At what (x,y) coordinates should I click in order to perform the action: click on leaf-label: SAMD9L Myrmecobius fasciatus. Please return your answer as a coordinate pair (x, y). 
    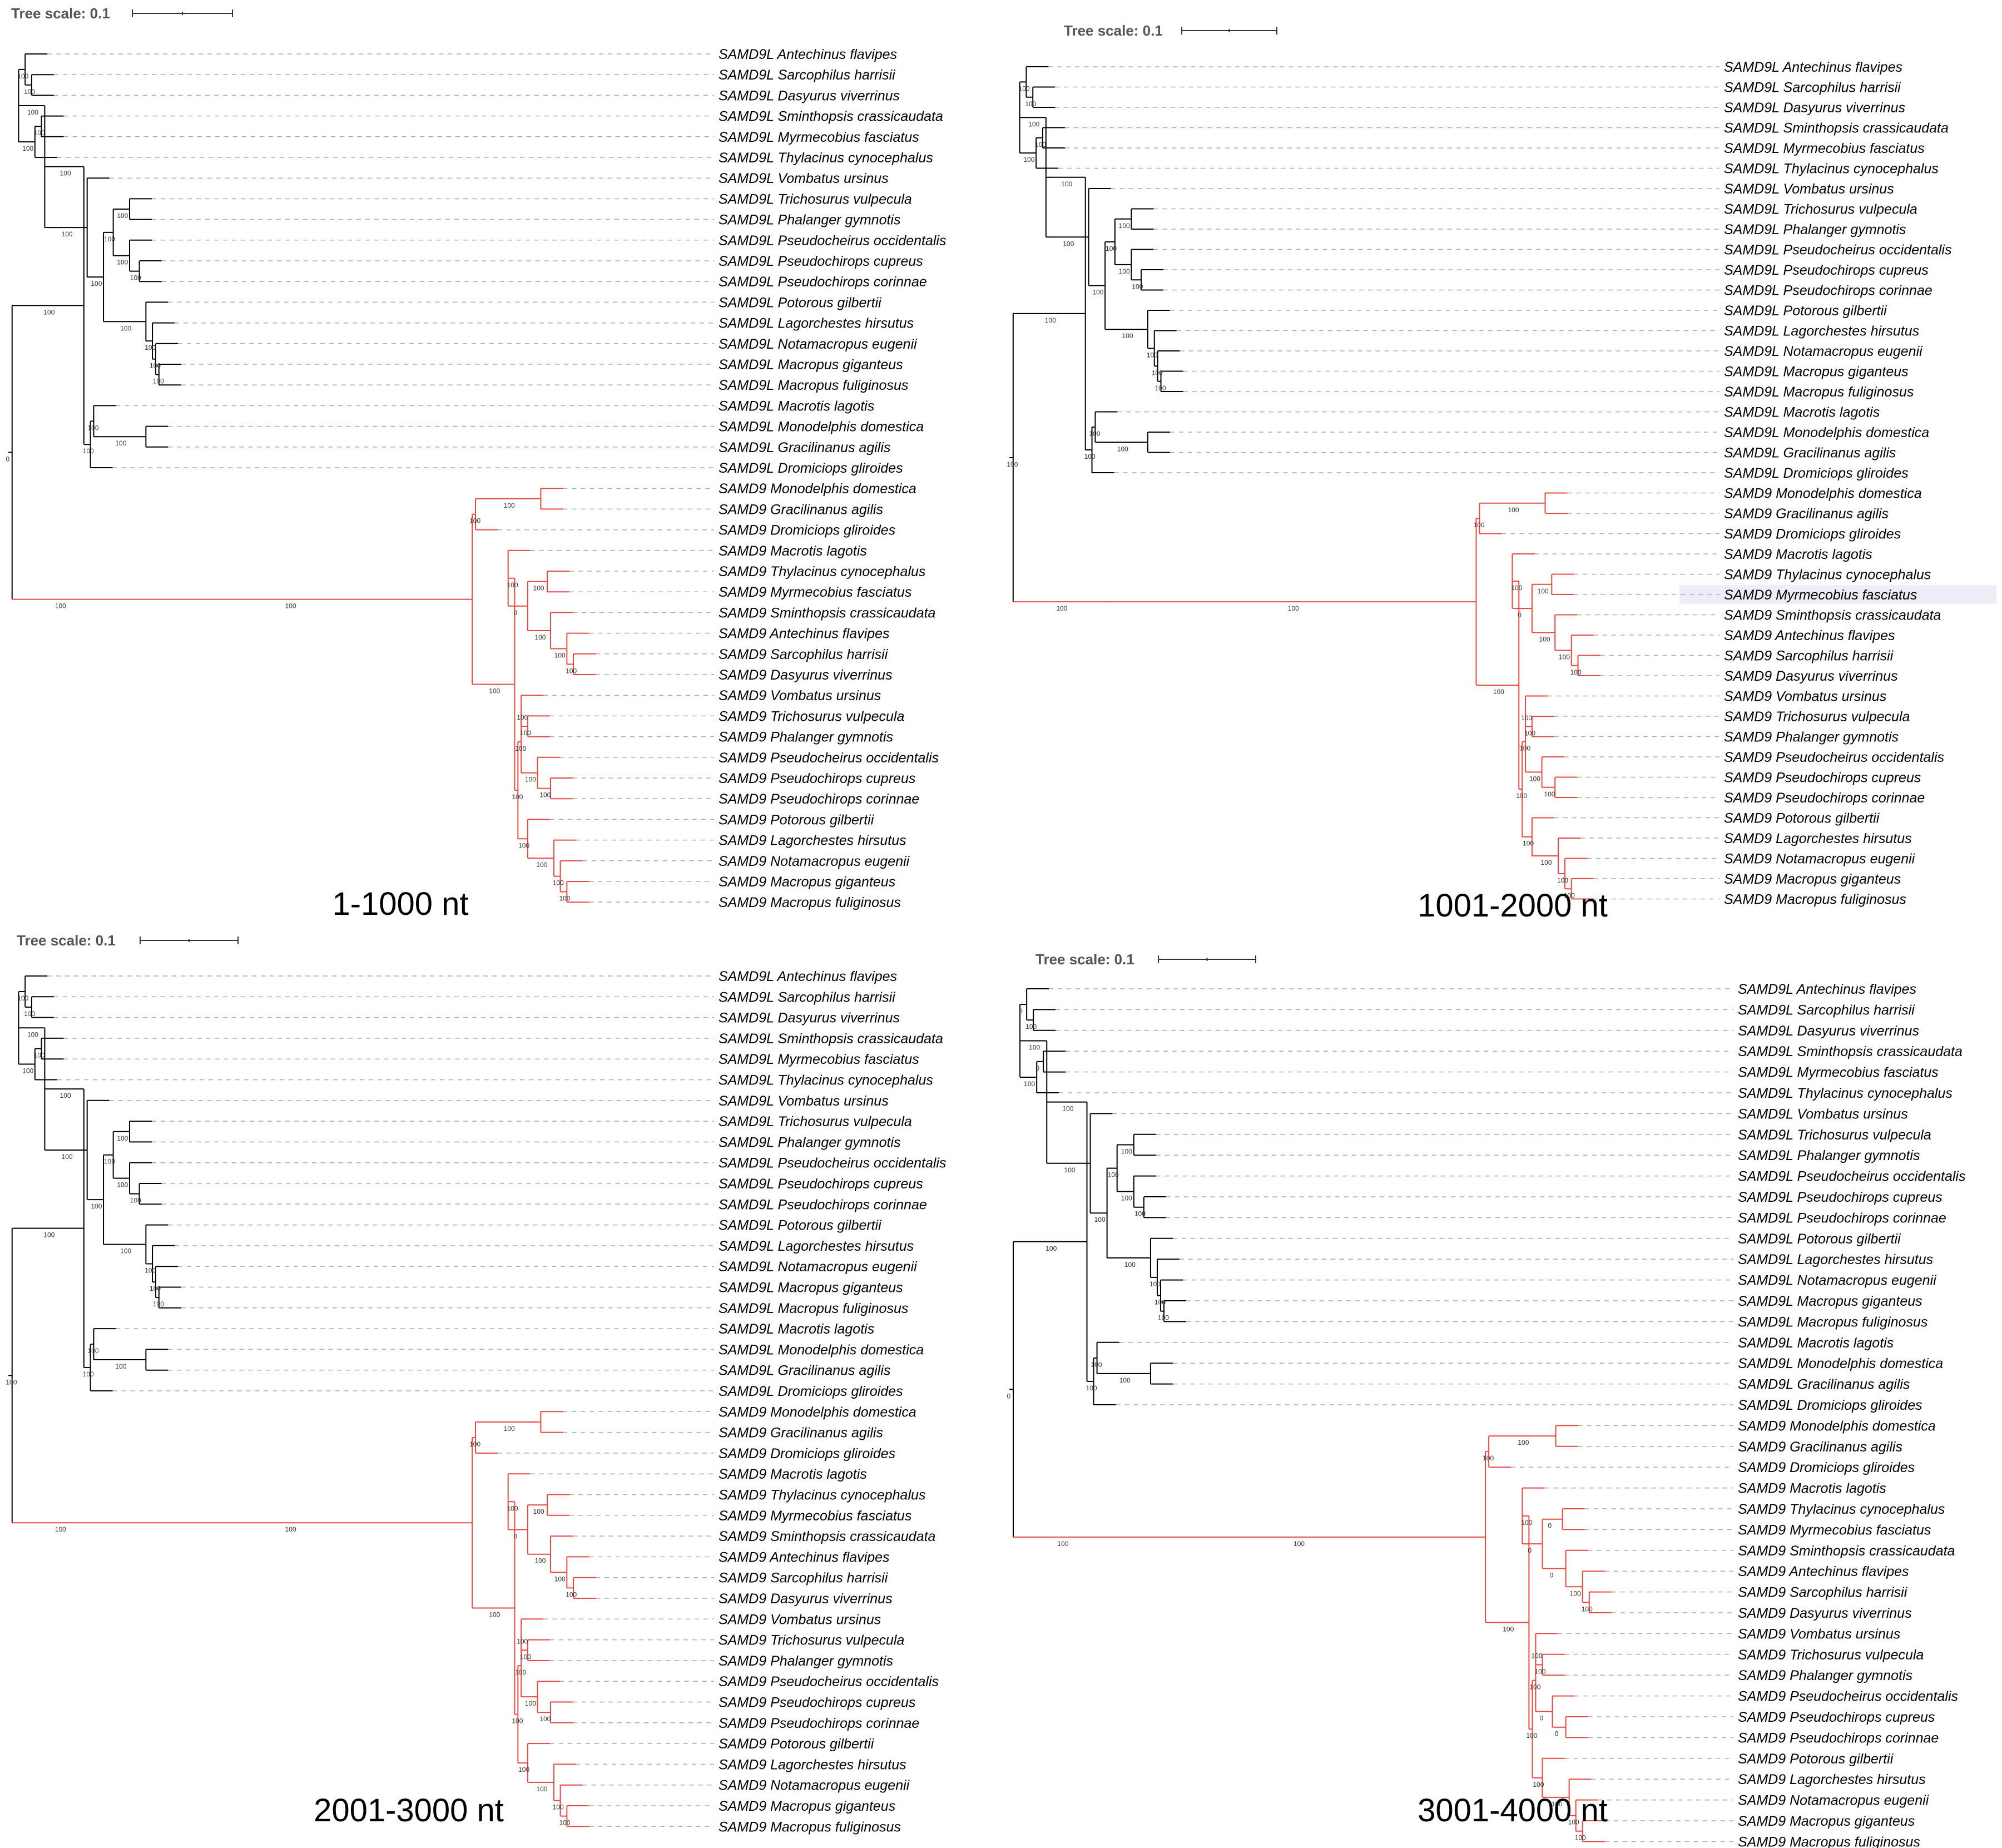
    Looking at the image, I should click on (1824, 148).